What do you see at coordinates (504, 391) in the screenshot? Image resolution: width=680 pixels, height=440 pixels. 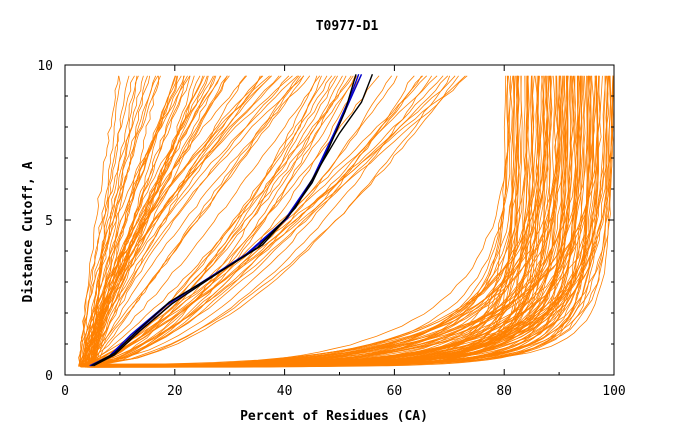 I see `x-tick-label: 80` at bounding box center [504, 391].